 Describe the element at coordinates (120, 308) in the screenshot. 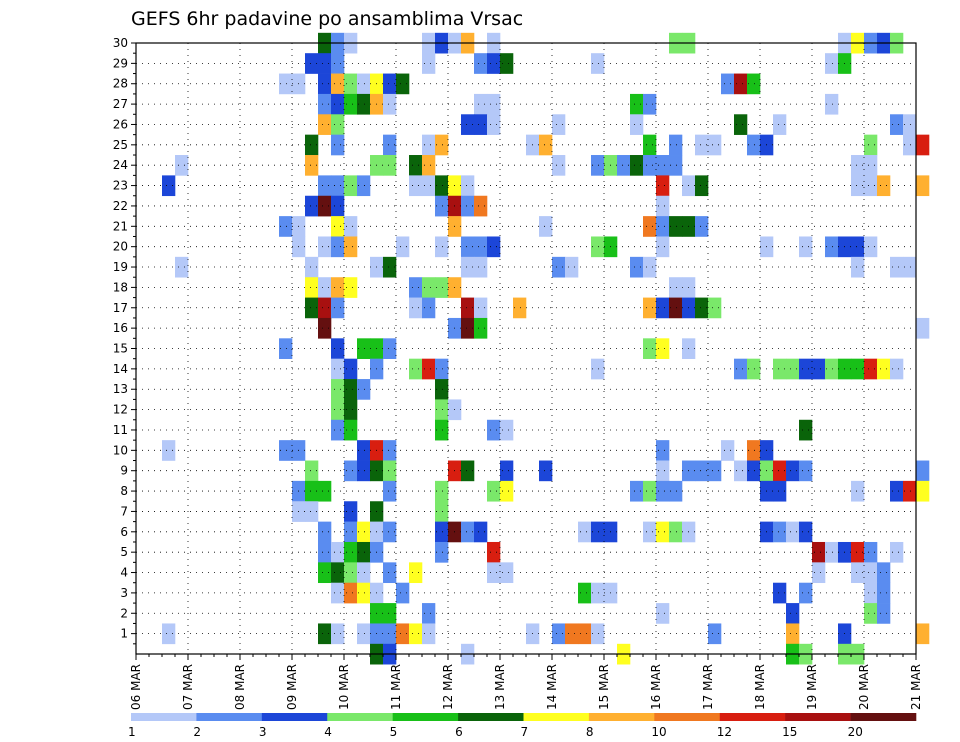

I see `y-tick-label-17: 17` at that location.